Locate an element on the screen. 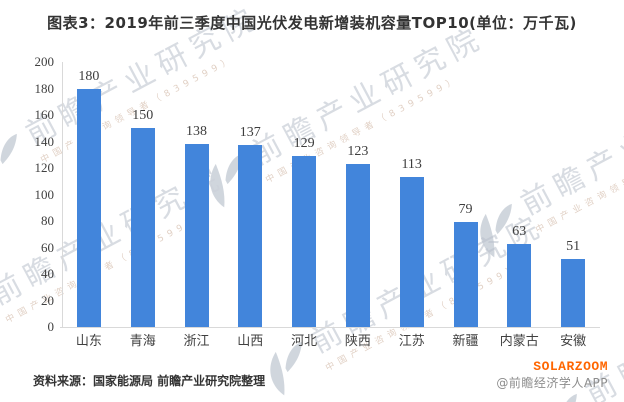 The width and height of the screenshot is (624, 402). solarzoom-logo: SOLARZOOM is located at coordinates (570, 366).